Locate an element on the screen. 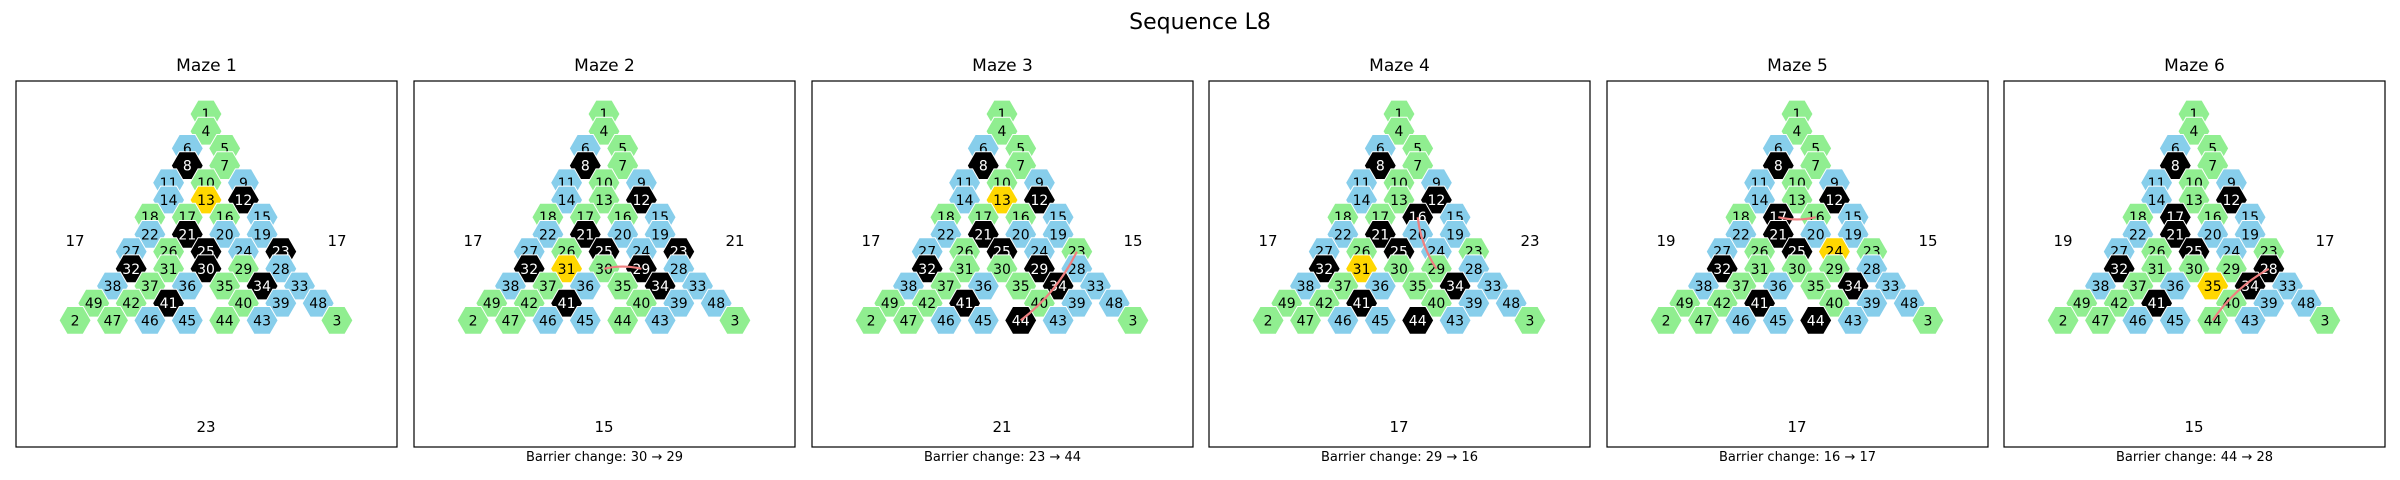 The width and height of the screenshot is (2400, 480). maze-cell: 49 is located at coordinates (94, 303).